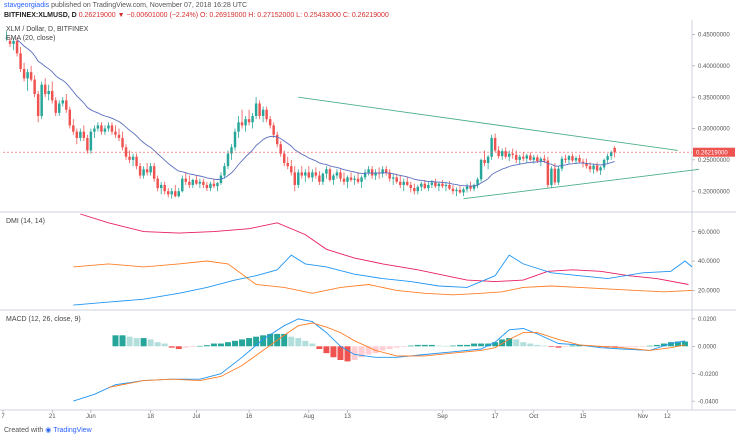  Describe the element at coordinates (43, 319) in the screenshot. I see `macd-pane-label: MACD (12, 26, close, 9)` at that location.